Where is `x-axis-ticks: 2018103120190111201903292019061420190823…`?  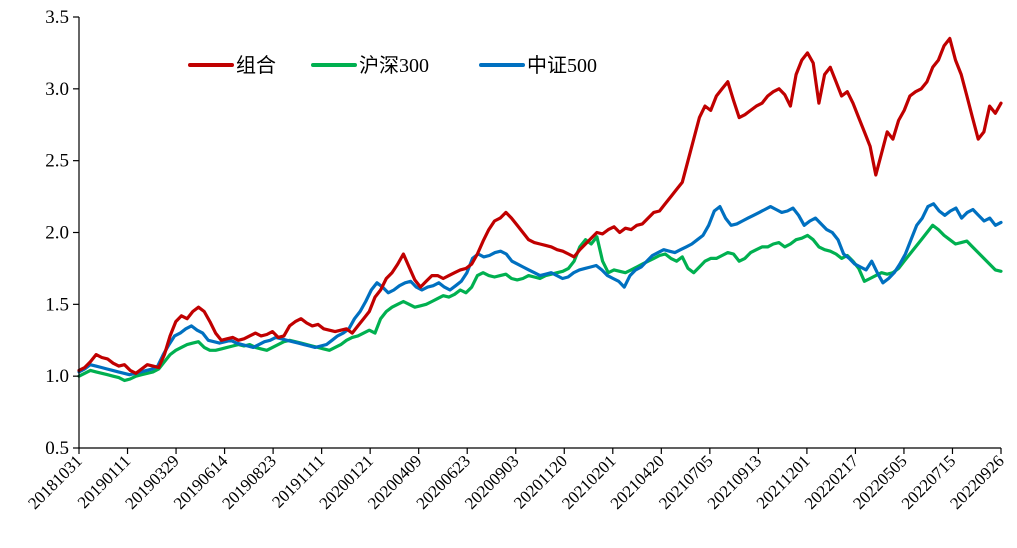
x-axis-ticks: 2018103120190111201903292019061420190823… is located at coordinates (516, 480).